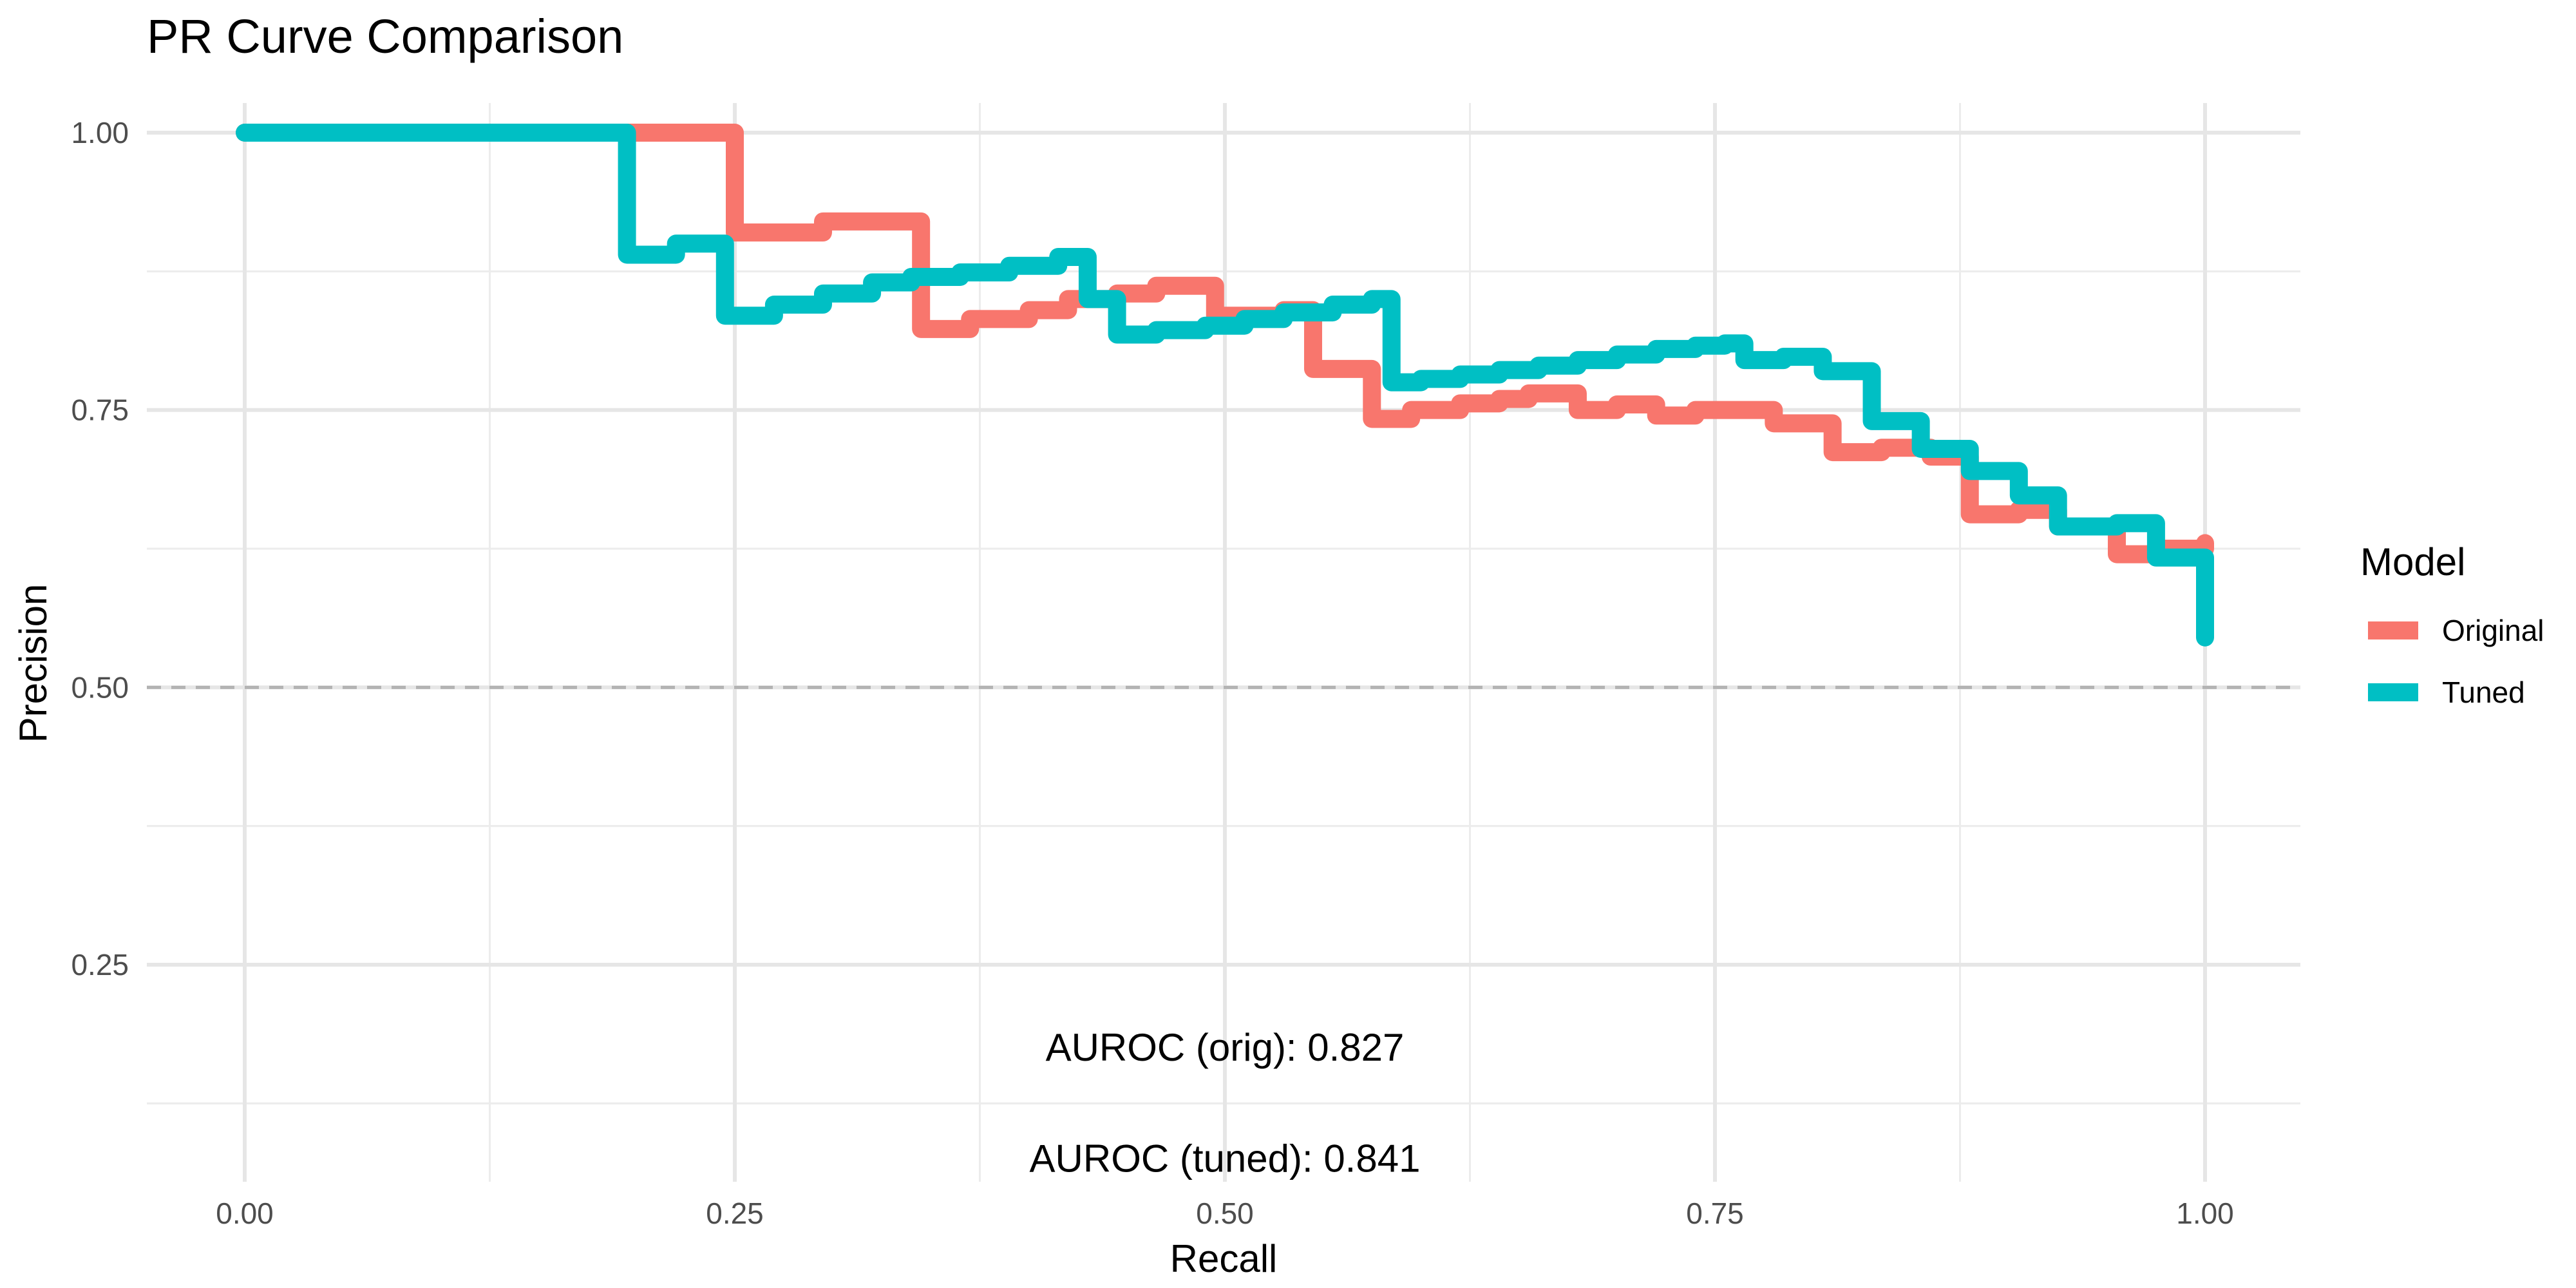 The width and height of the screenshot is (2576, 1288). Describe the element at coordinates (2483, 692) in the screenshot. I see `legend-label-tuned: Tuned` at that location.